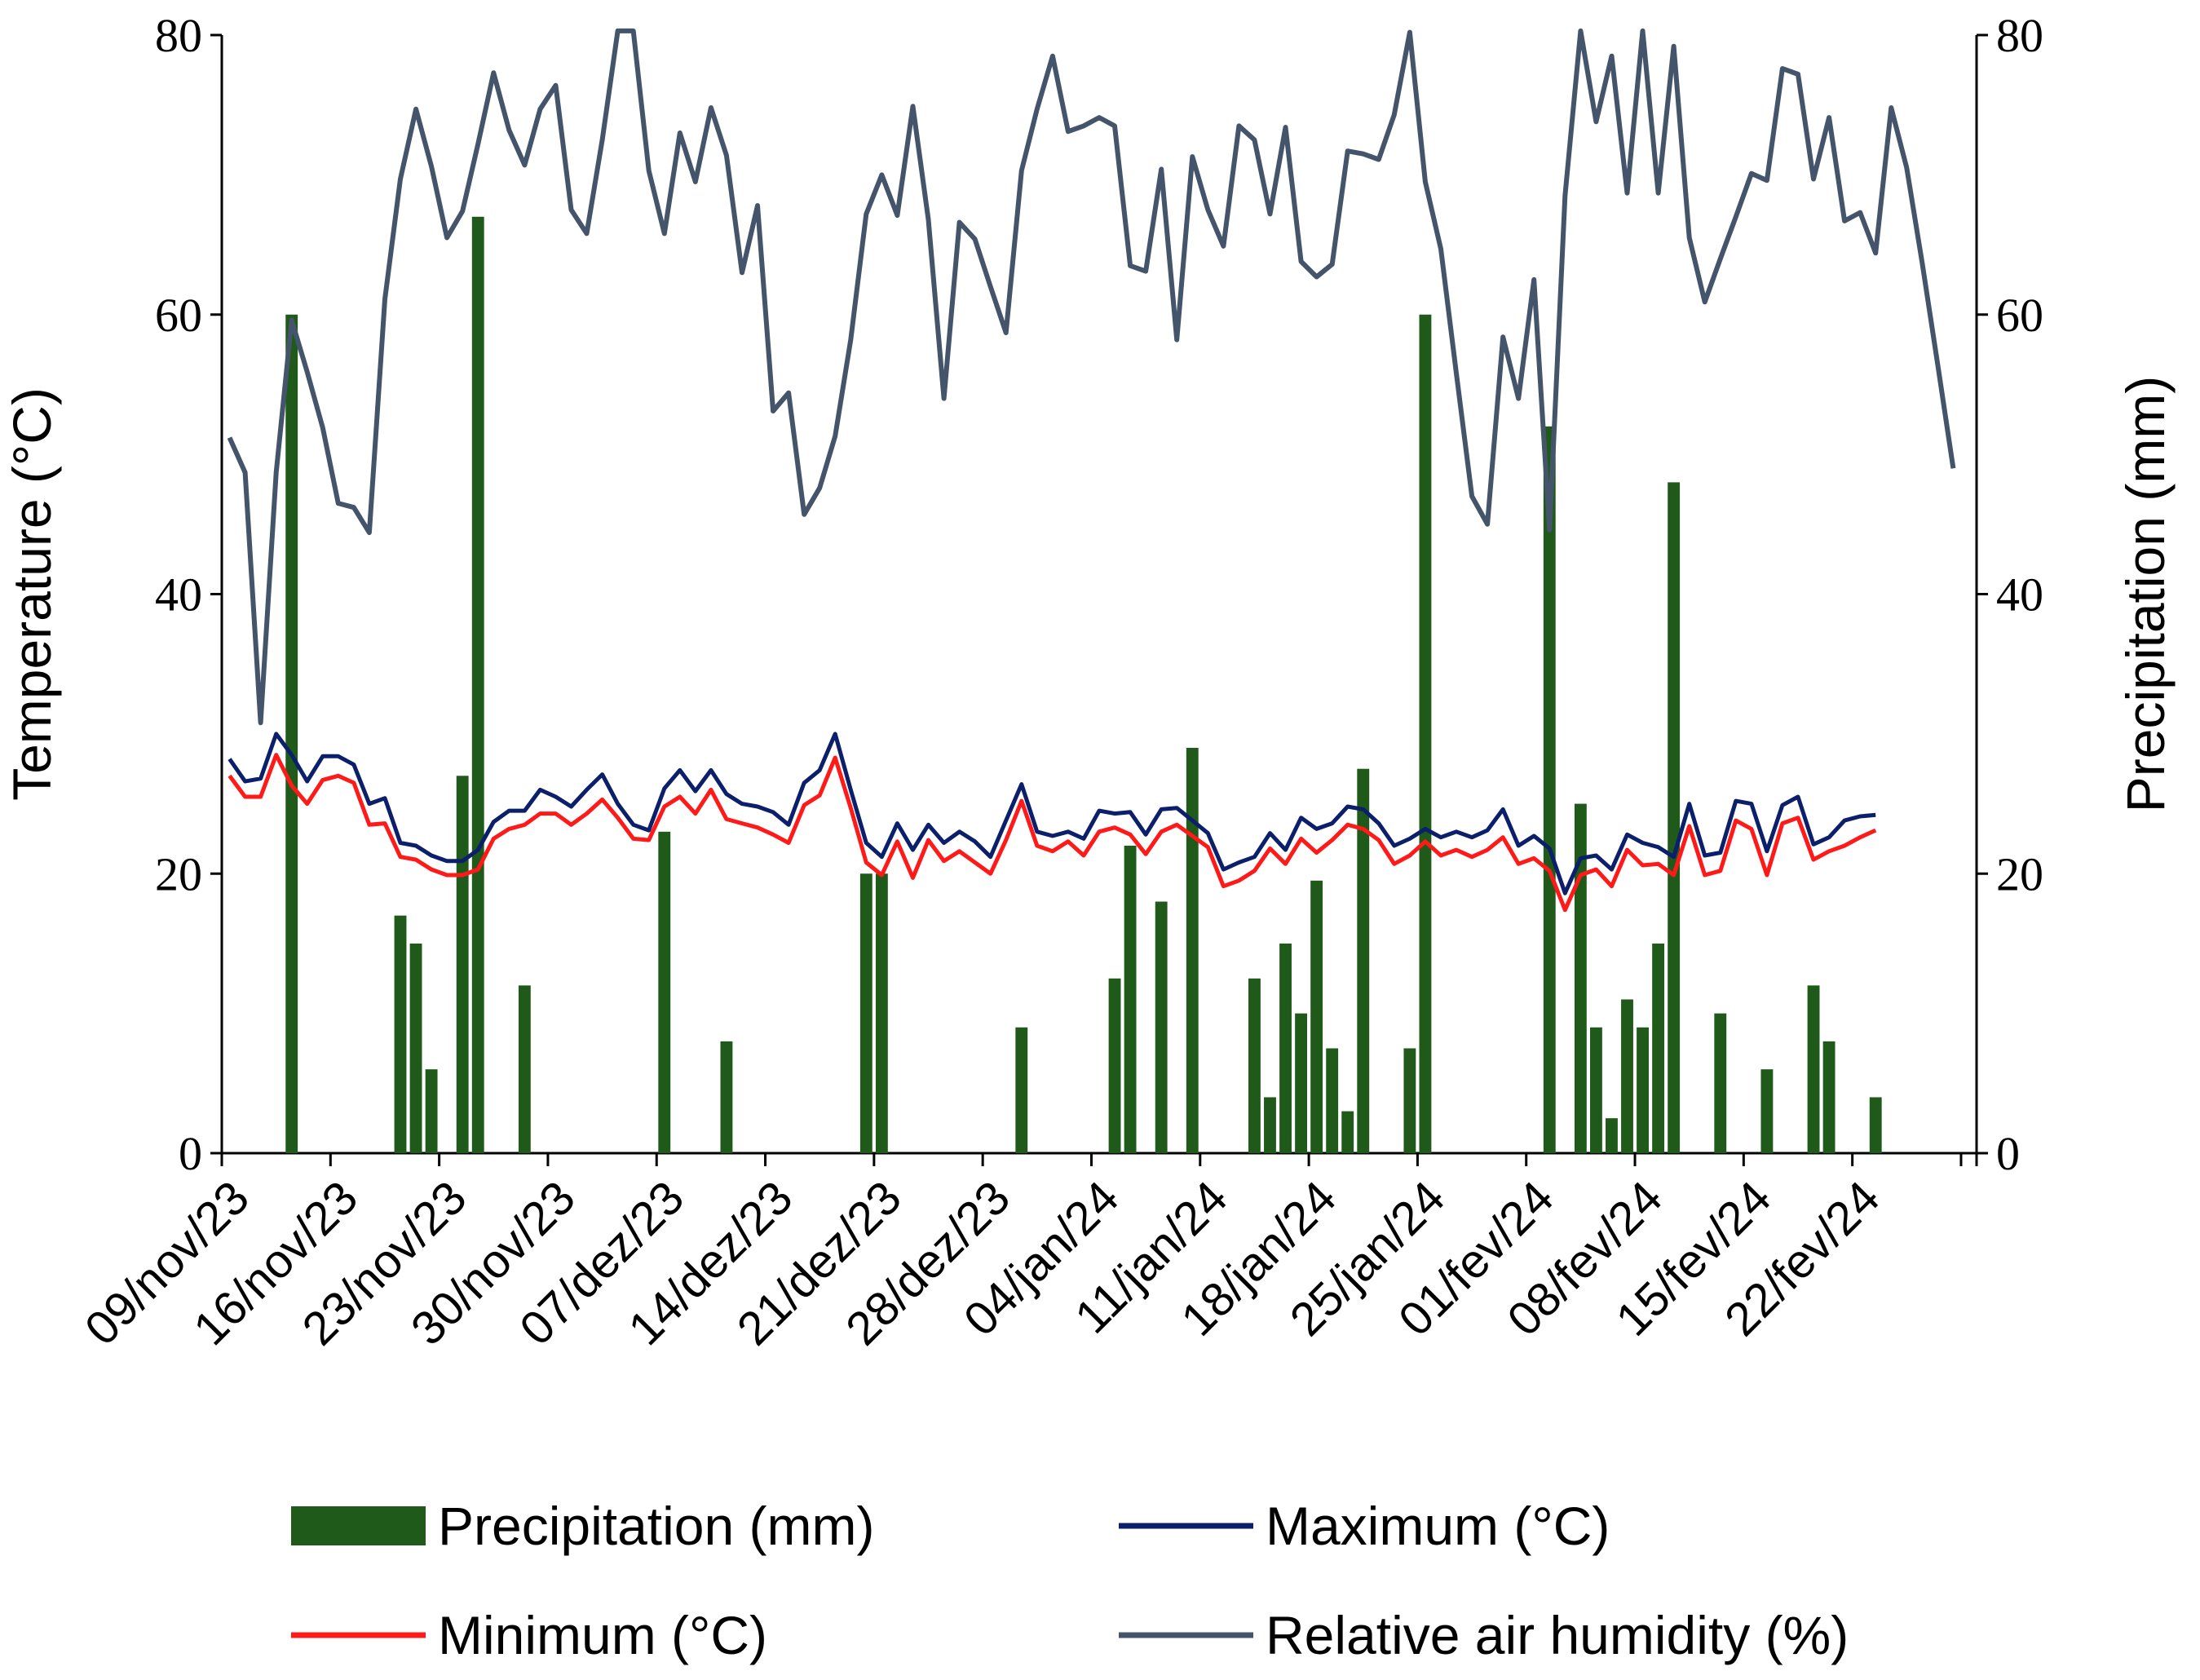 The image size is (2200, 1680). What do you see at coordinates (190, 1153) in the screenshot?
I see `left-tick-label: 0` at bounding box center [190, 1153].